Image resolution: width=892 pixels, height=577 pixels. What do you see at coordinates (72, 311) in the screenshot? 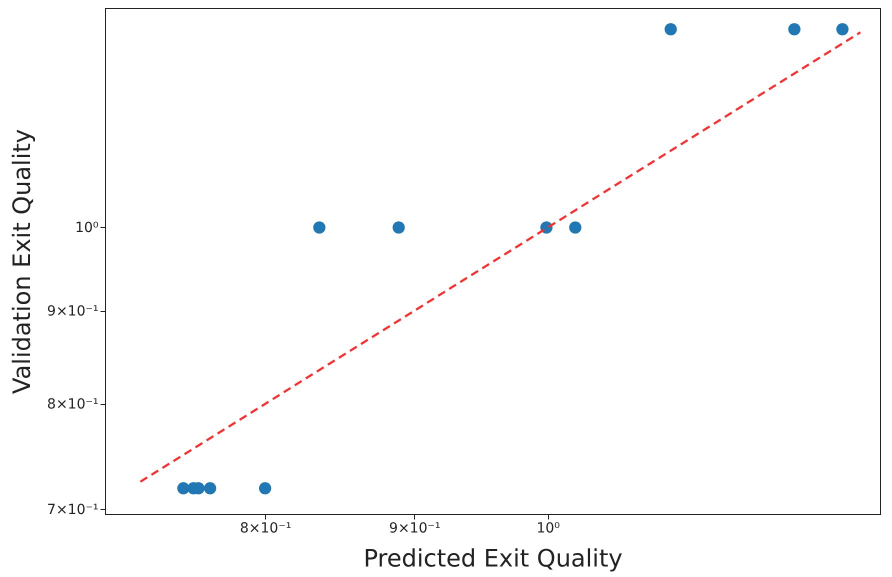
I see `y-tick-label: 9×10⁻¹` at bounding box center [72, 311].